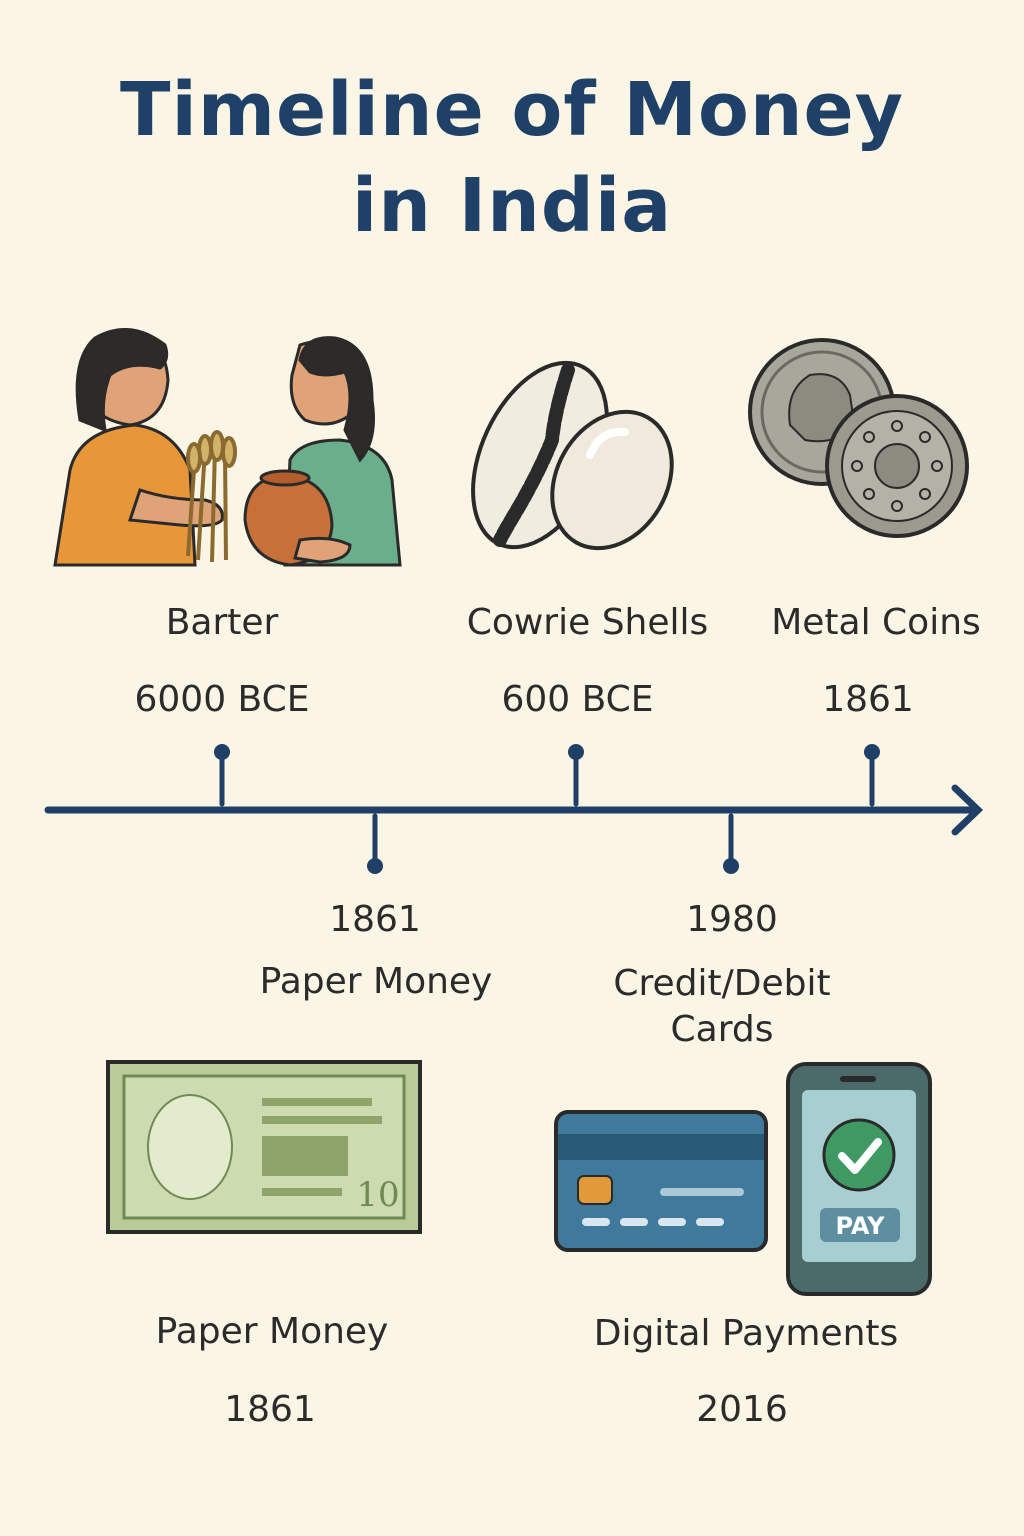 This screenshot has height=1536, width=1024. Describe the element at coordinates (222, 699) in the screenshot. I see `event-barter-date: 6000 BCE` at that location.